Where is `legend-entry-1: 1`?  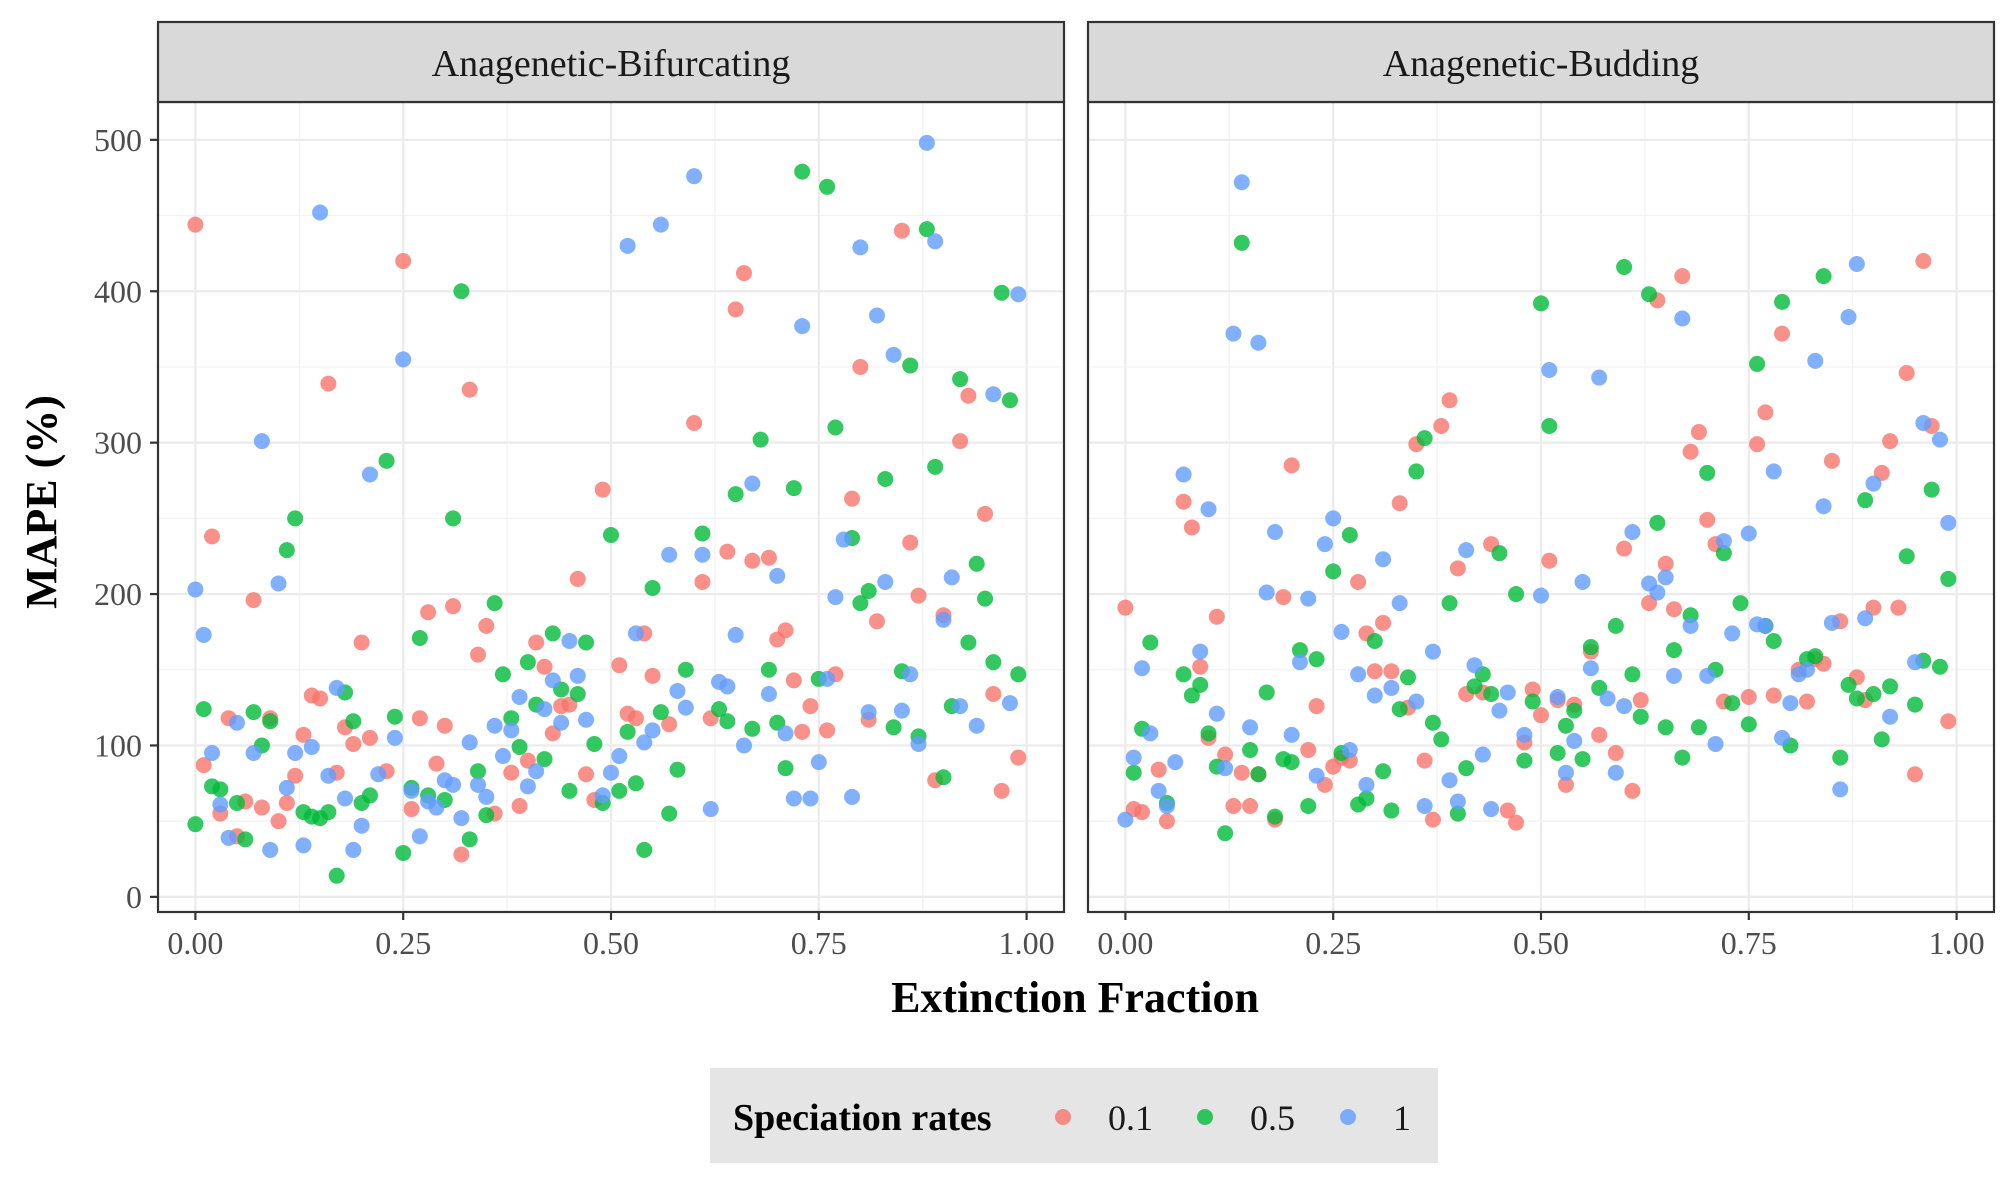
legend-entry-1: 1 is located at coordinates (1375, 1118).